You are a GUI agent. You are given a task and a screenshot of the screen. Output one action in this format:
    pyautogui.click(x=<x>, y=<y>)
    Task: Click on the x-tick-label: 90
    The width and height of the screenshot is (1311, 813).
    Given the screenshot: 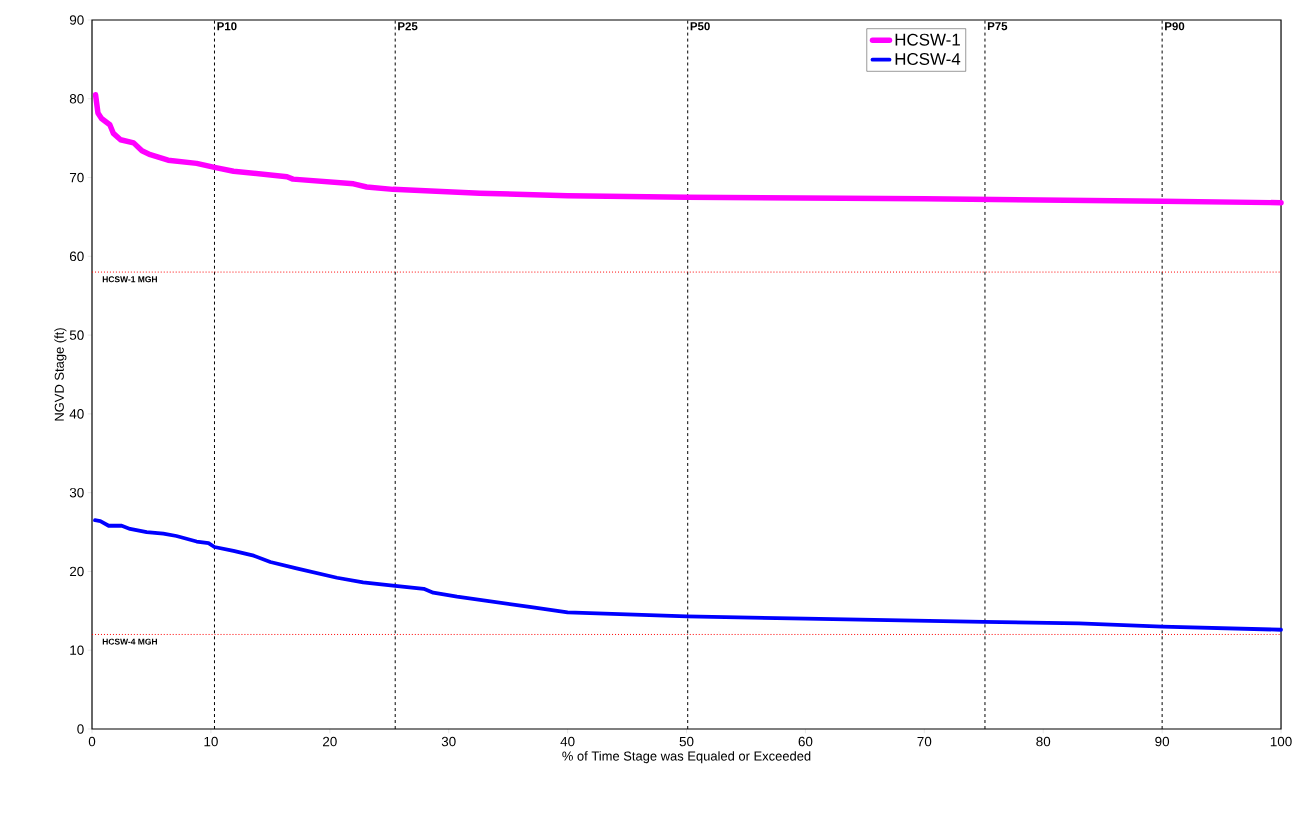 What is the action you would take?
    pyautogui.click(x=1162, y=741)
    